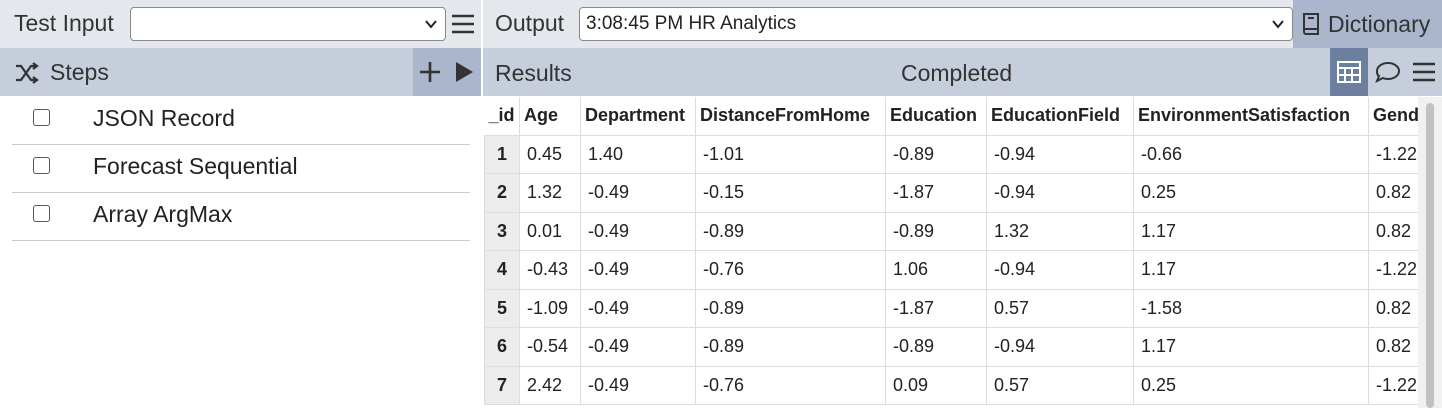  Describe the element at coordinates (163, 214) in the screenshot. I see `step-label: Array ArgMax` at that location.